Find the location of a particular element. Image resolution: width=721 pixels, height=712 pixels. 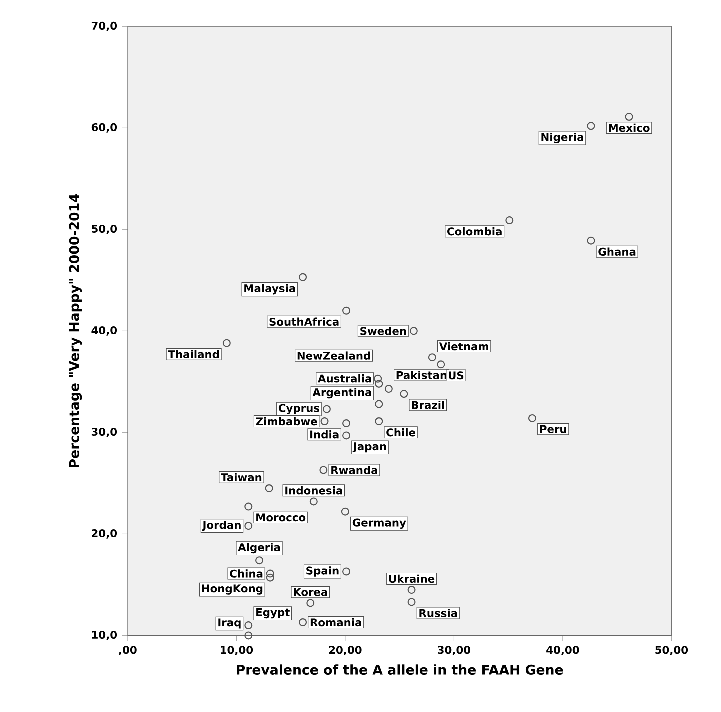

annotation: Iraq is located at coordinates (229, 623).